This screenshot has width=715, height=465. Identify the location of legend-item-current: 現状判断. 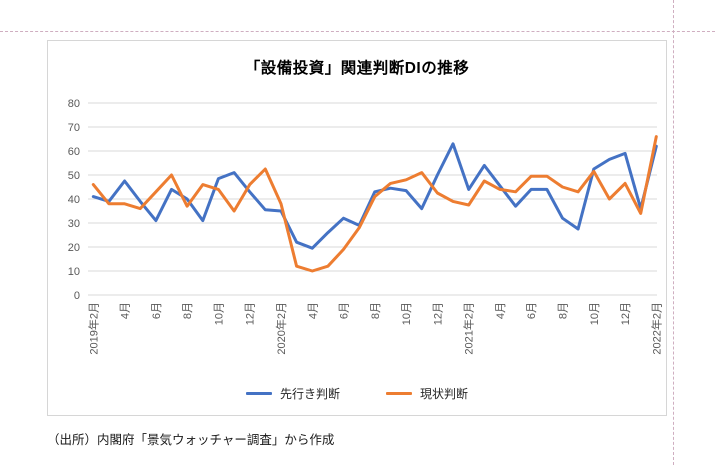
(427, 393).